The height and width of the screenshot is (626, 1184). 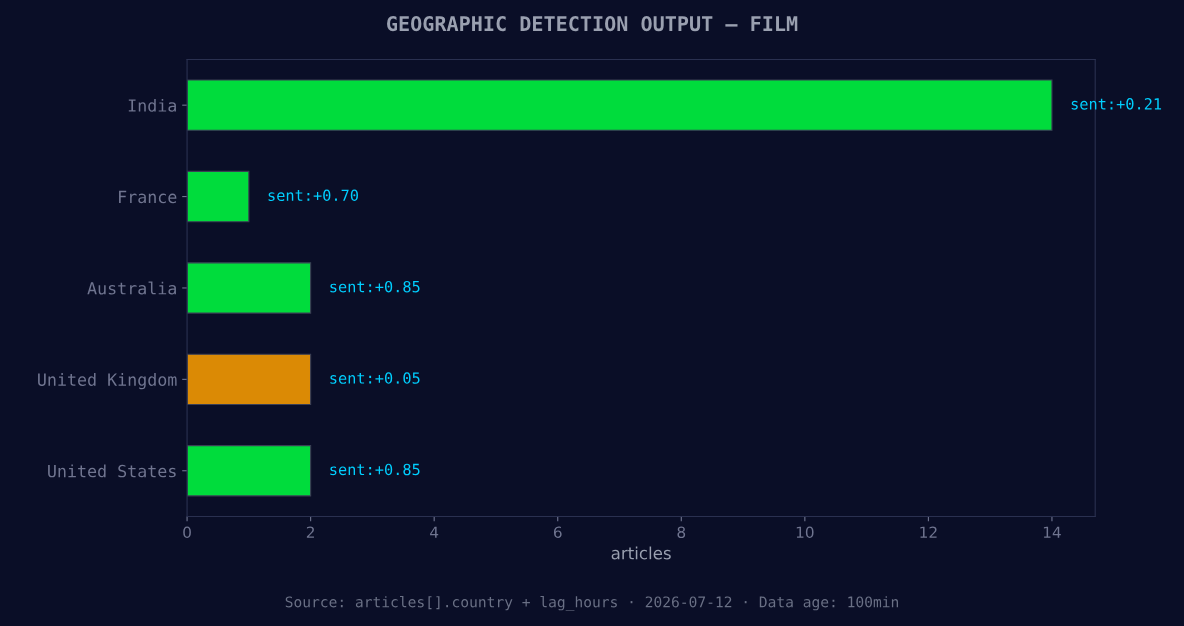 What do you see at coordinates (434, 532) in the screenshot?
I see `x-tick-label: 4` at bounding box center [434, 532].